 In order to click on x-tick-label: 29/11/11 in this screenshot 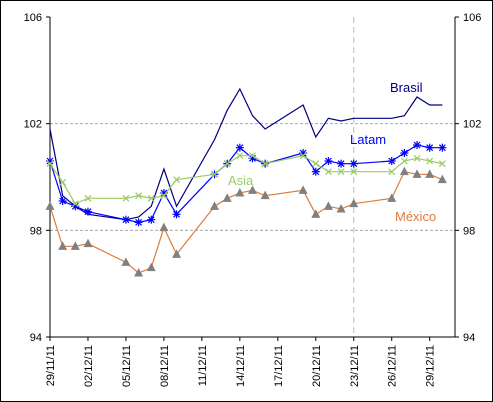, I will do `click(51, 365)`.